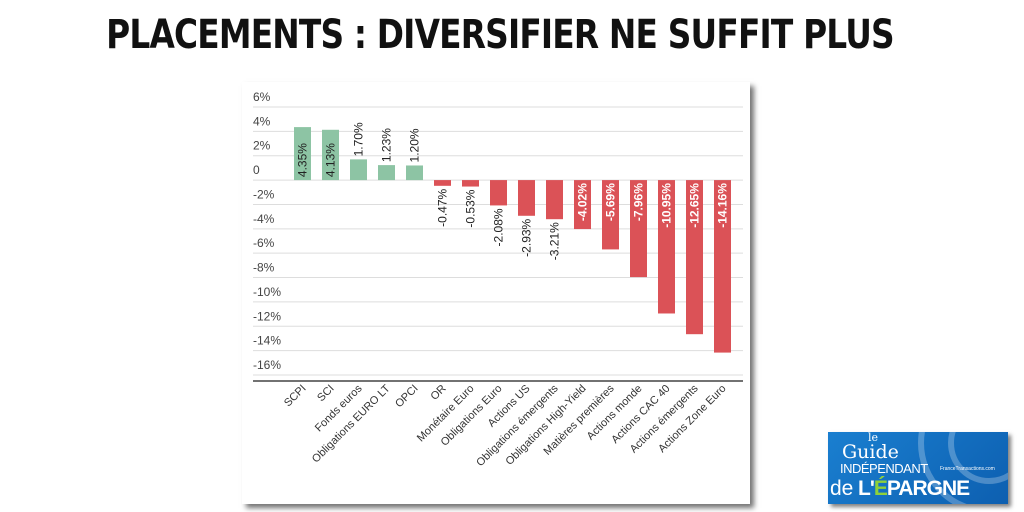 Image resolution: width=1024 pixels, height=512 pixels. I want to click on data-label: 4.13%, so click(331, 160).